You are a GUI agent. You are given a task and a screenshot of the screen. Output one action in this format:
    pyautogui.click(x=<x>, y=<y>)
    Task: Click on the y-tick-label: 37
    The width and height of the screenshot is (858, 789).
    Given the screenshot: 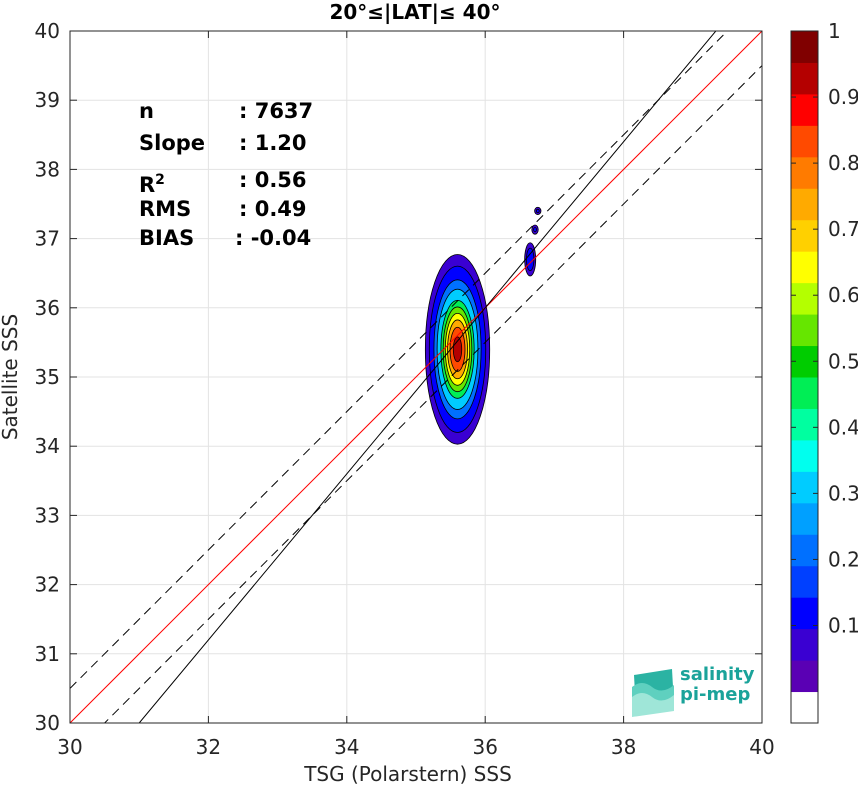 What is the action you would take?
    pyautogui.click(x=47, y=239)
    